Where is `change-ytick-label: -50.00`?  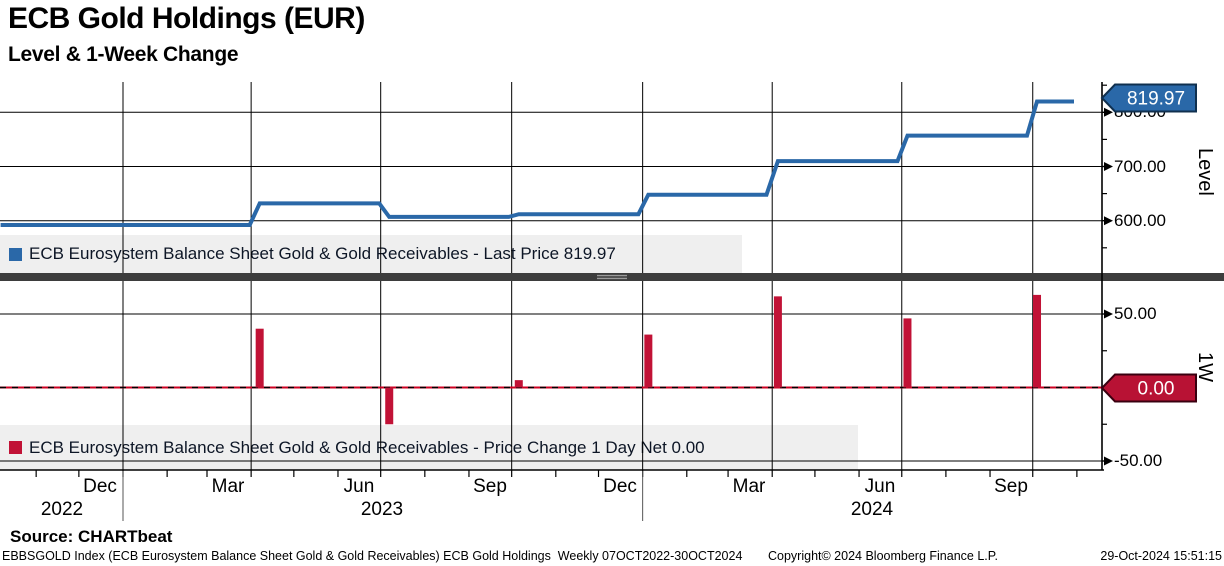
change-ytick-label: -50.00 is located at coordinates (1138, 460).